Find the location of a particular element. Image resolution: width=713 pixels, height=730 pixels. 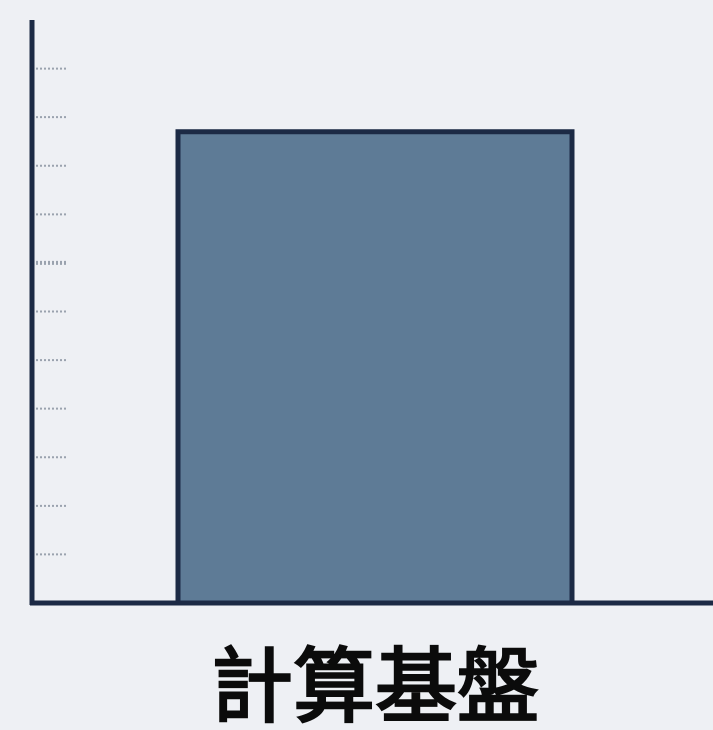

x-axis-labels: 計算基盤 is located at coordinates (375, 685).